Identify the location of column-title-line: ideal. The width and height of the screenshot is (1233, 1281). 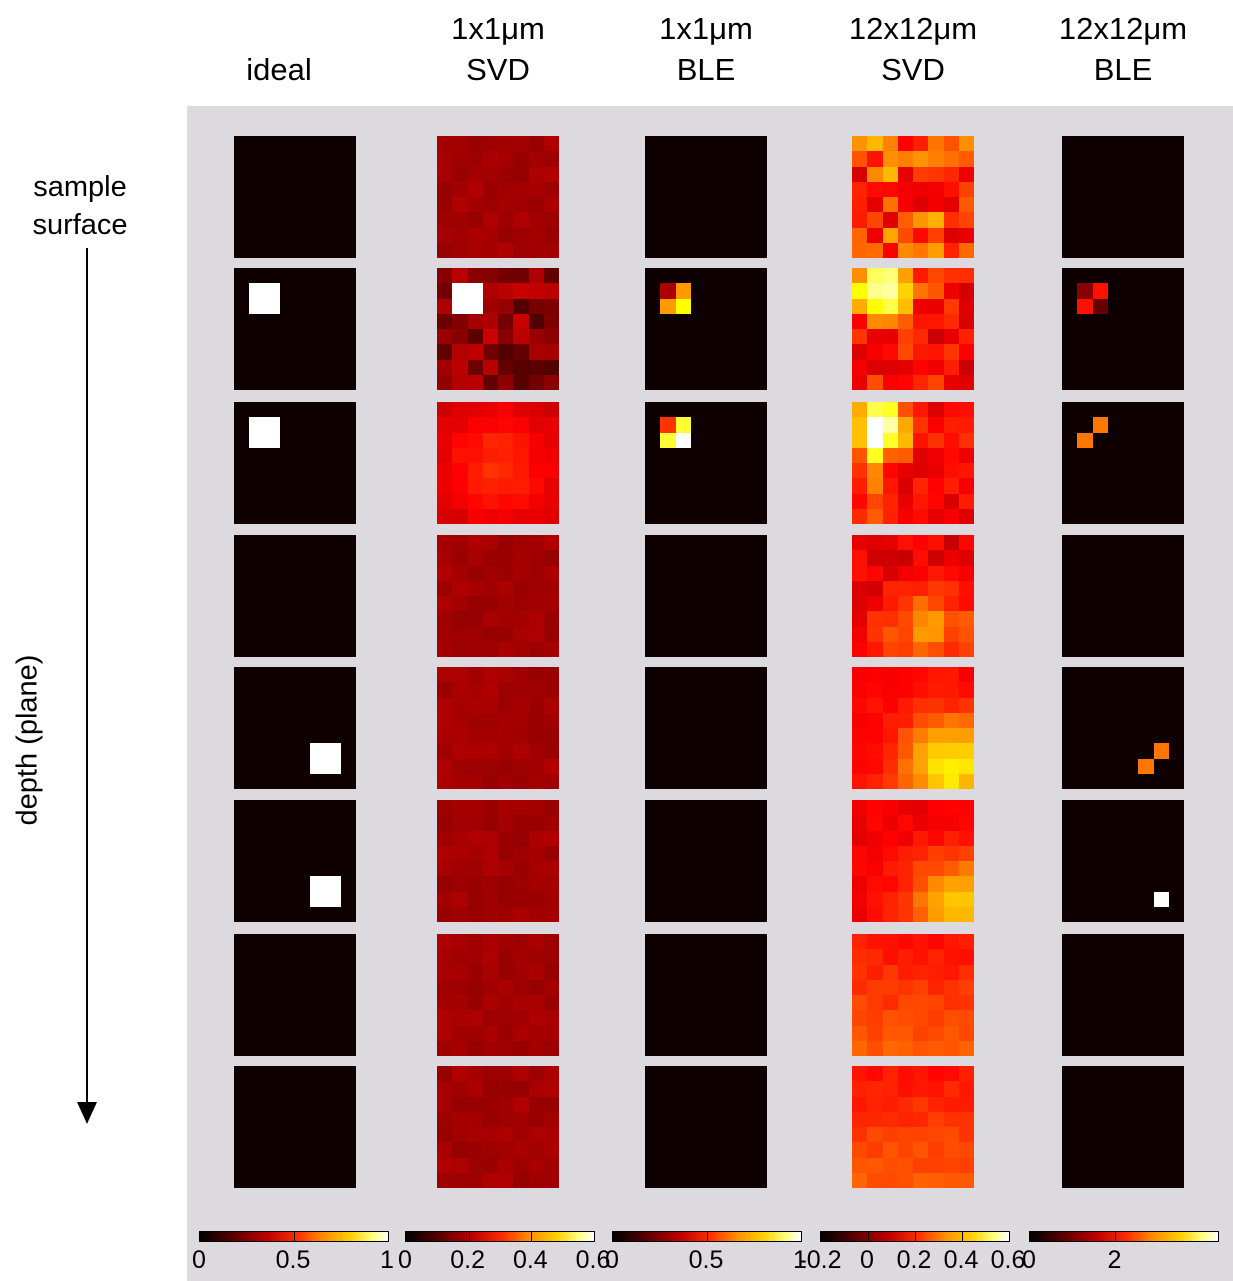
(279, 69).